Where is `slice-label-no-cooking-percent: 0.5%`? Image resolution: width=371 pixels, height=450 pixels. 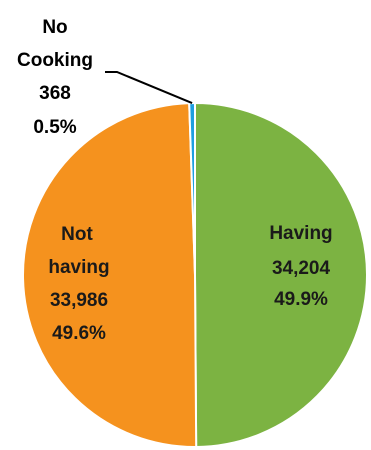 slice-label-no-cooking-percent: 0.5% is located at coordinates (54, 127).